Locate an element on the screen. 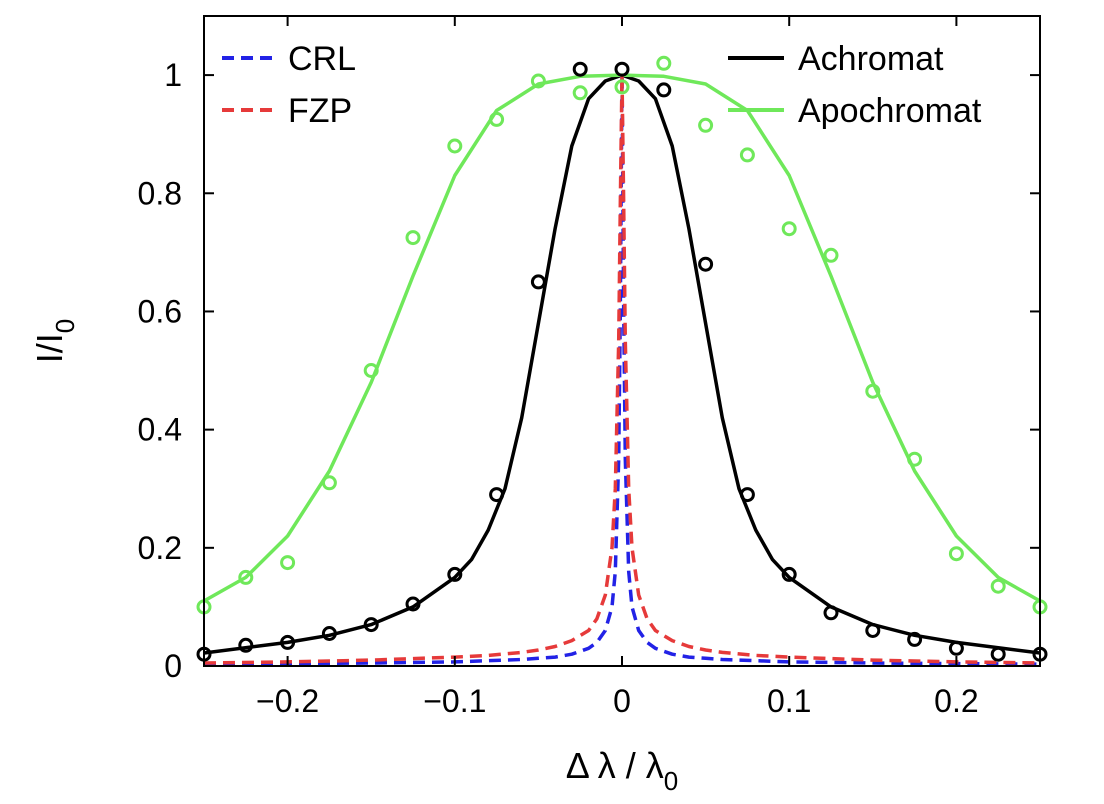  legend: CRL FZP Achromat Apochromat is located at coordinates (602, 85).